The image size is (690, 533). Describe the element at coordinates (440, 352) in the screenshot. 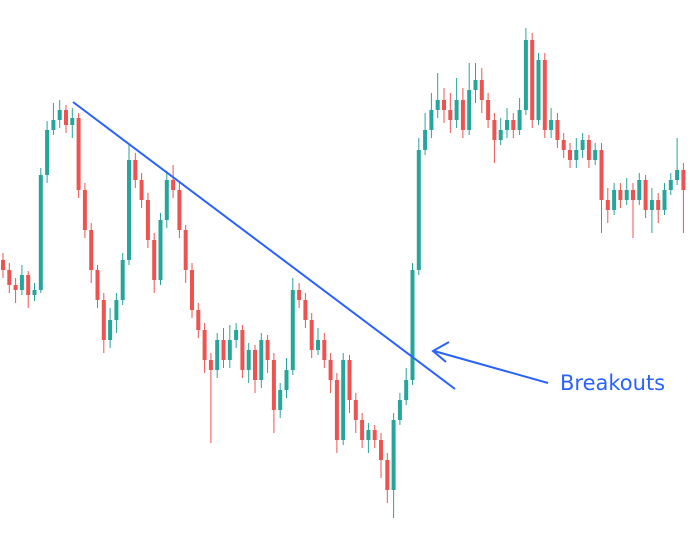

I see `arrow-head` at that location.